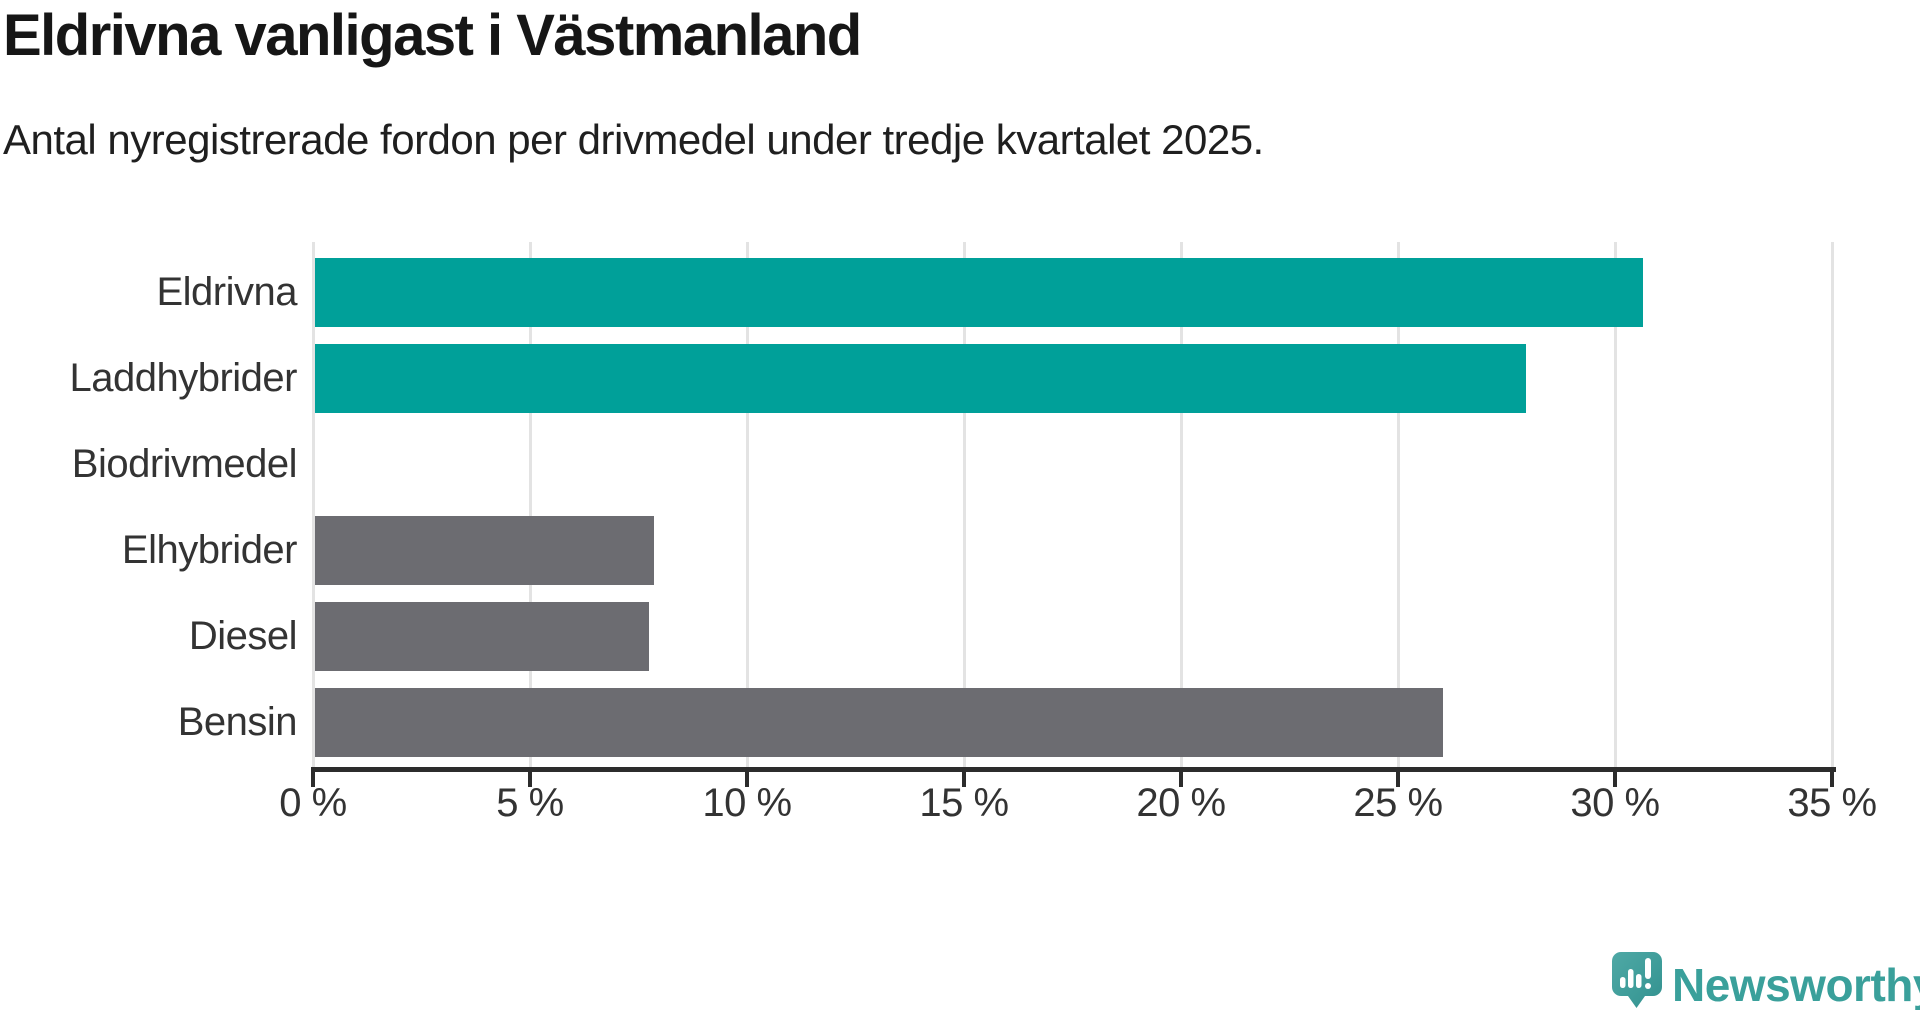  What do you see at coordinates (484, 550) in the screenshot?
I see `bar-elhybrider` at bounding box center [484, 550].